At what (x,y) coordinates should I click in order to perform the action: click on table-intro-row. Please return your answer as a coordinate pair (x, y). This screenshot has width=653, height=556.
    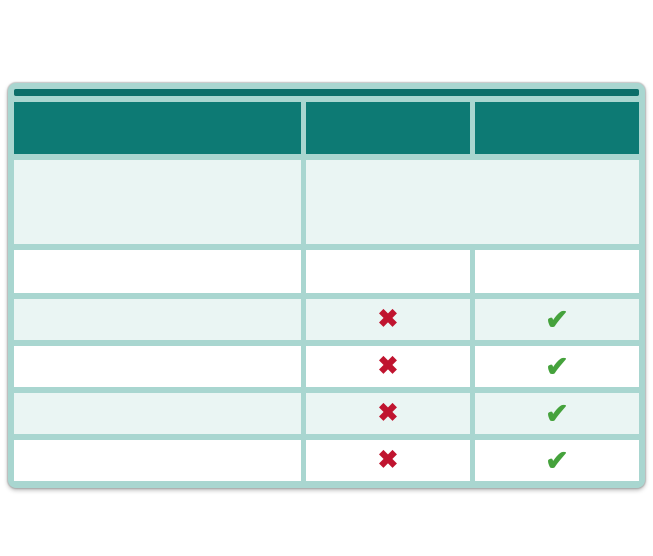
    Looking at the image, I should click on (326, 202).